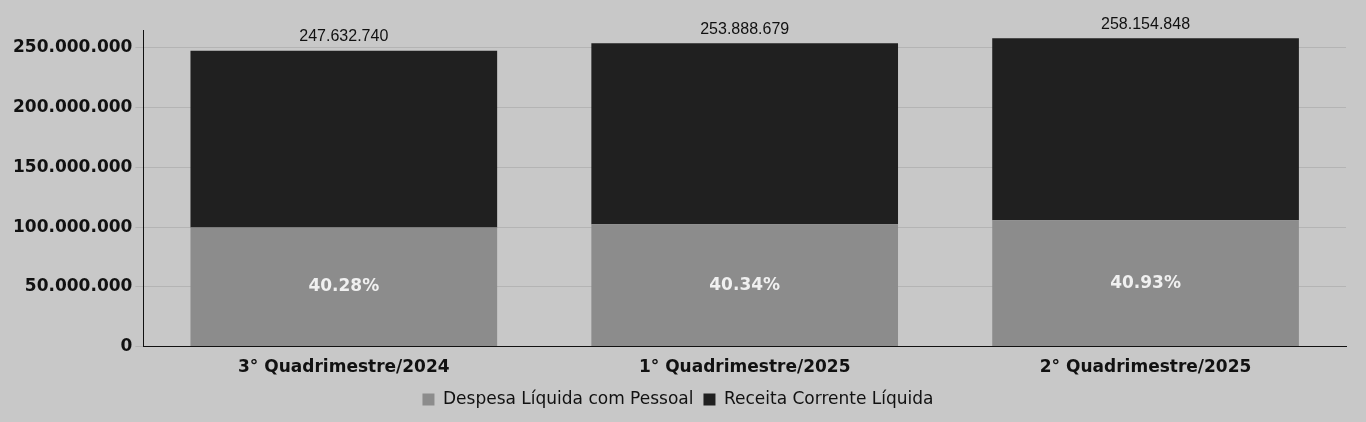 The width and height of the screenshot is (1366, 422). I want to click on x-tick-label: 1° Quadrimestre/2025, so click(744, 366).